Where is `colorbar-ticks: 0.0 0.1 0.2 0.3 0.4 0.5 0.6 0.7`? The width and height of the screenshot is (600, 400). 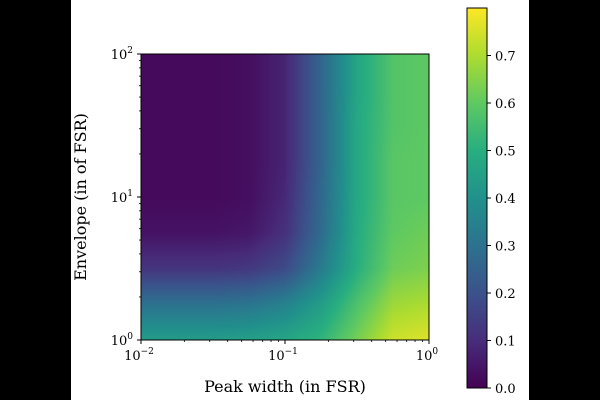 colorbar-ticks: 0.0 0.1 0.2 0.3 0.4 0.5 0.6 0.7 is located at coordinates (501, 223).